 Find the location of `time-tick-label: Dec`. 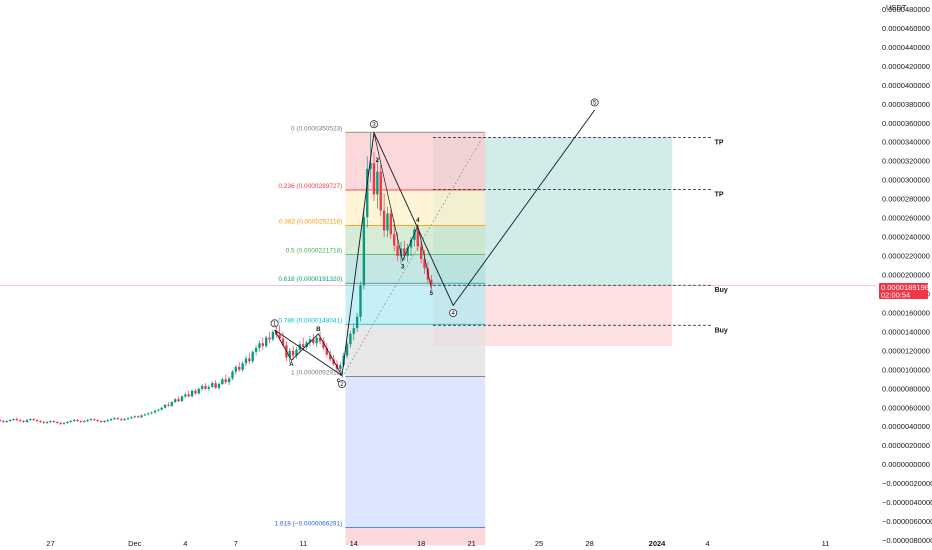

time-tick-label: Dec is located at coordinates (135, 543).